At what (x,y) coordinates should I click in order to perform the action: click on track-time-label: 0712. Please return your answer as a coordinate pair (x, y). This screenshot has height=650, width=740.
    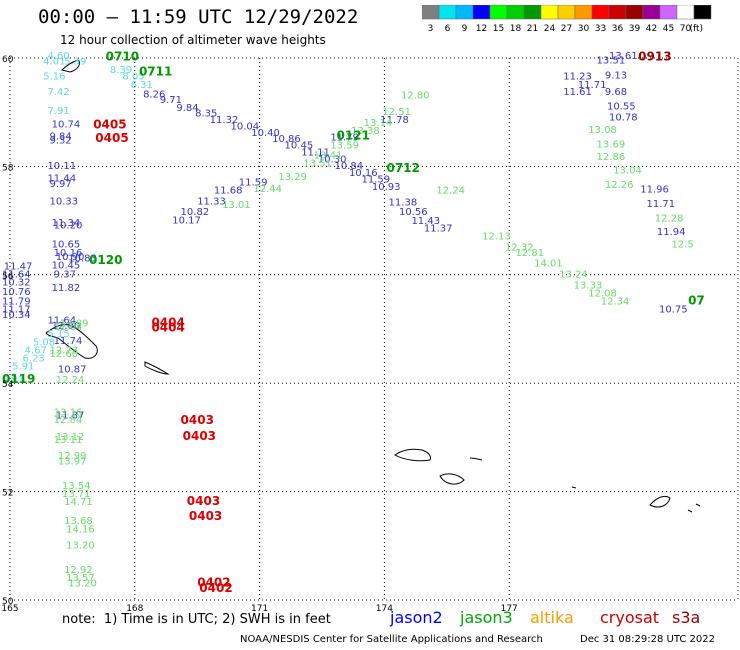
    Looking at the image, I should click on (402, 168).